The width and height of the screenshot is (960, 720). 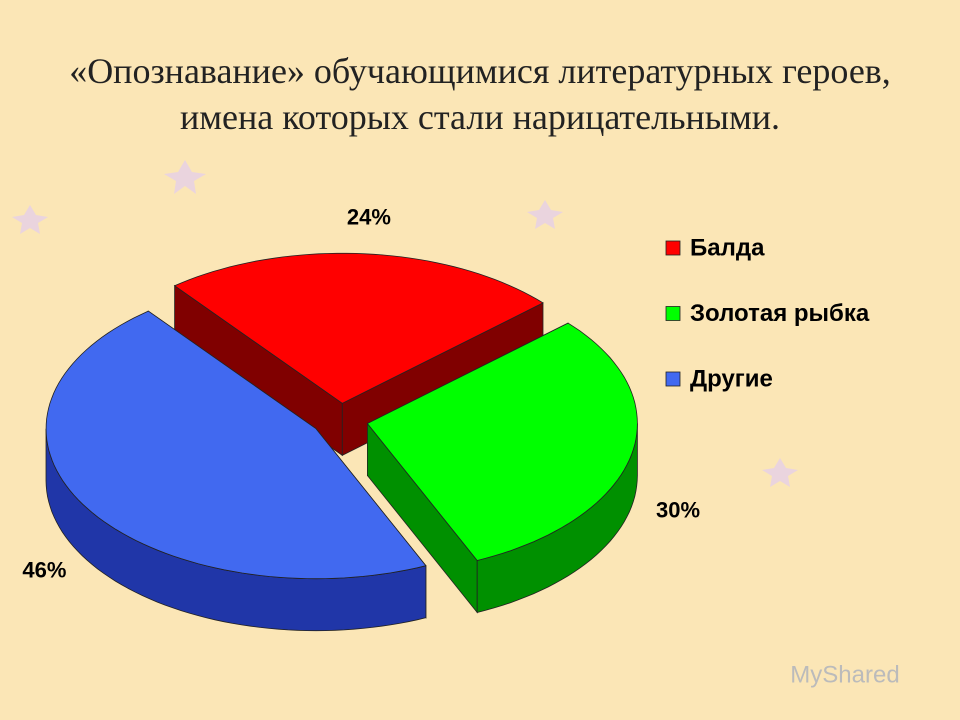 What do you see at coordinates (844, 674) in the screenshot?
I see `watermark: MyShared` at bounding box center [844, 674].